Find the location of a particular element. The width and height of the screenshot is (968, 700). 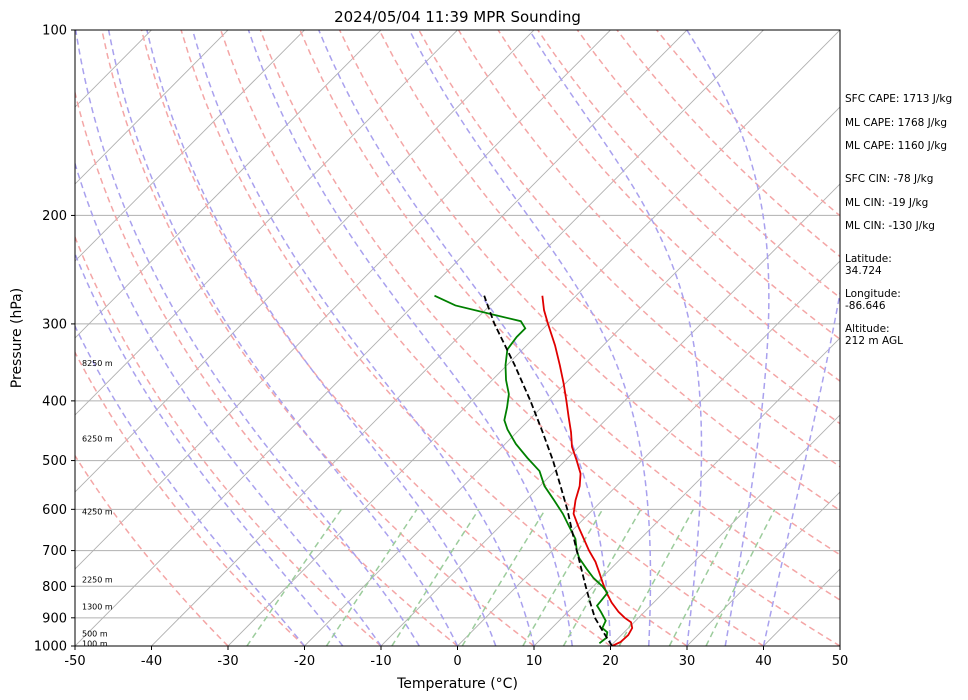

x-tick-label: 50 is located at coordinates (840, 661).